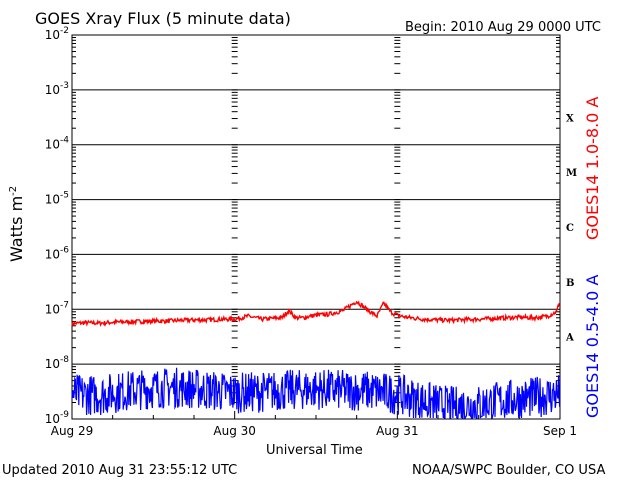  Describe the element at coordinates (560, 431) in the screenshot. I see `x-tick-label: Sep 1` at that location.